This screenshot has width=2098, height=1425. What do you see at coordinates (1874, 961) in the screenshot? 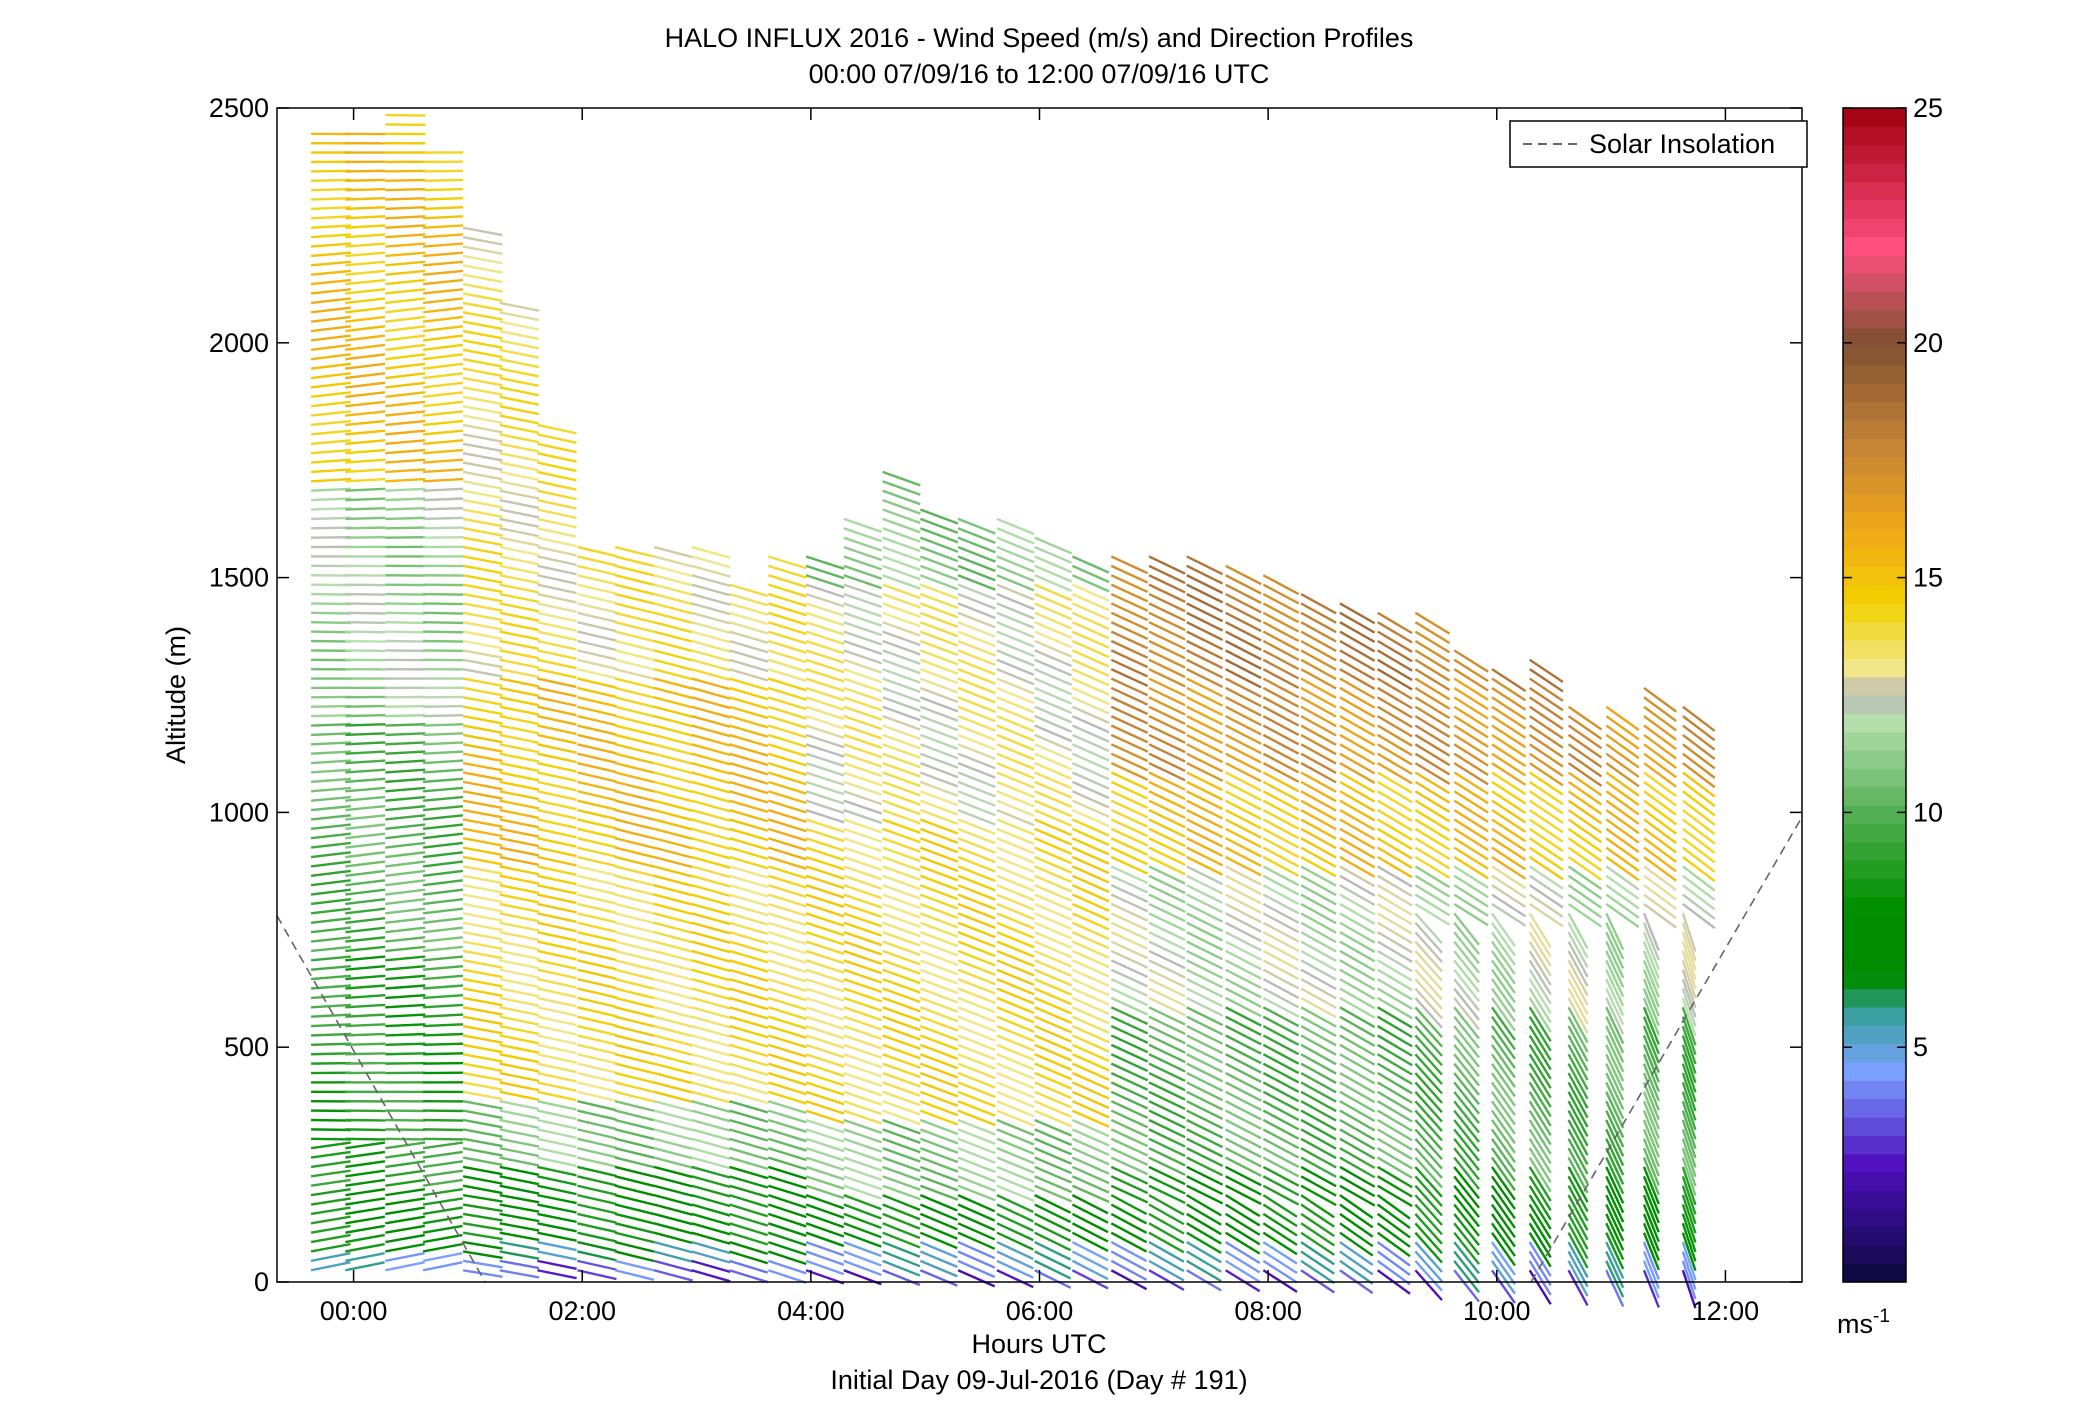
I see `colorbar-segment` at bounding box center [1874, 961].